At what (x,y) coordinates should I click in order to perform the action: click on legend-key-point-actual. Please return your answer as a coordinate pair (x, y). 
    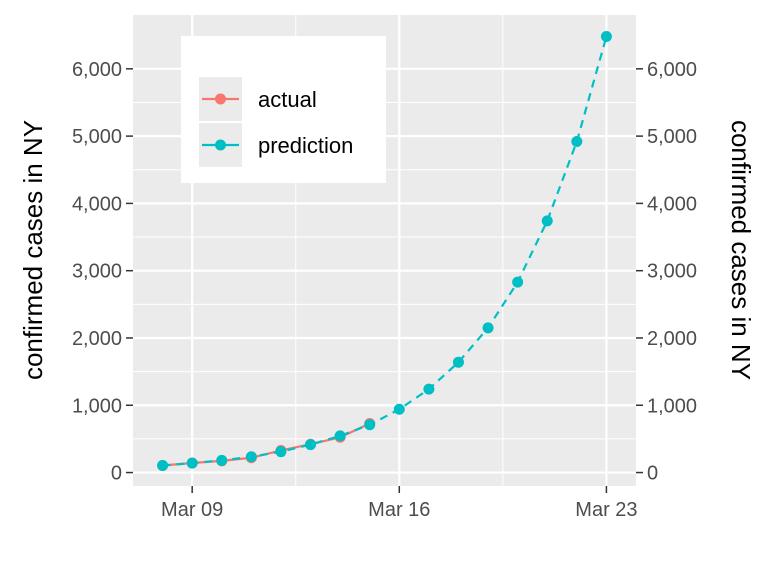
    Looking at the image, I should click on (220, 99).